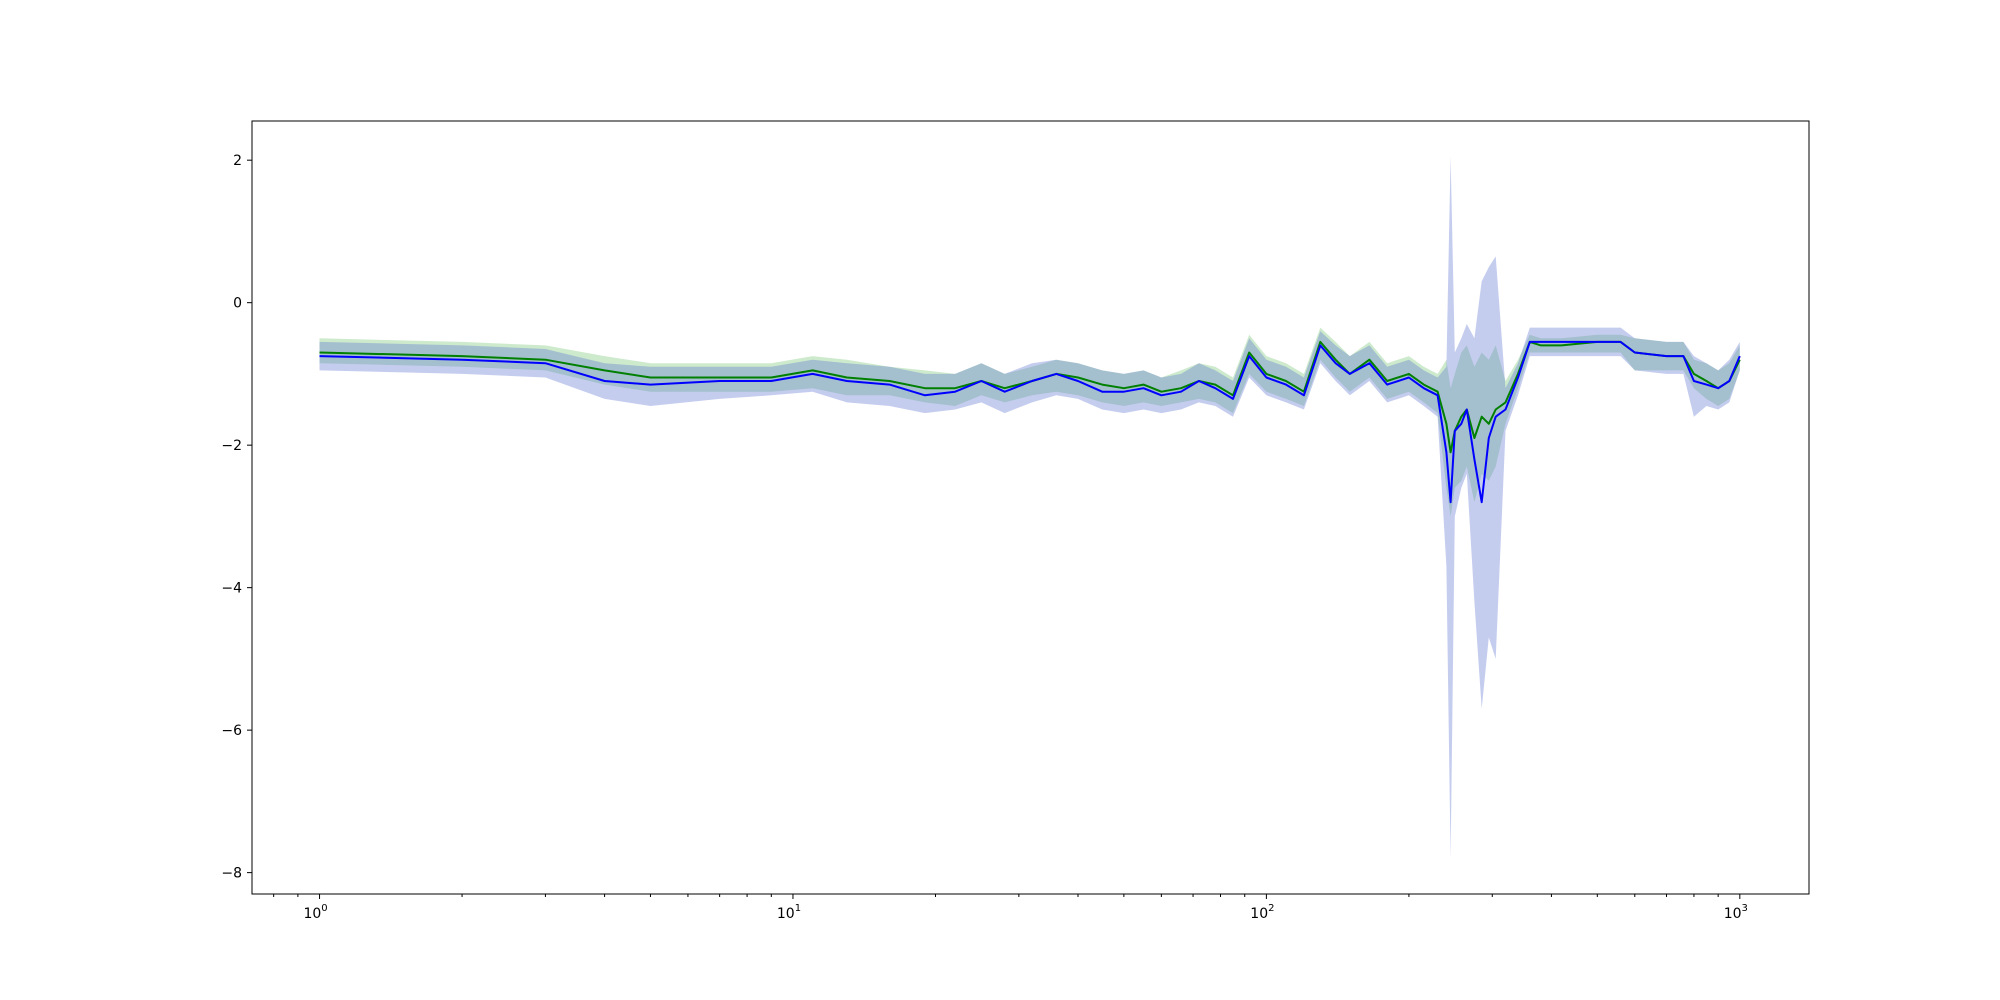 The height and width of the screenshot is (1000, 2000). Describe the element at coordinates (231, 874) in the screenshot. I see `y-tick-label: −8` at that location.